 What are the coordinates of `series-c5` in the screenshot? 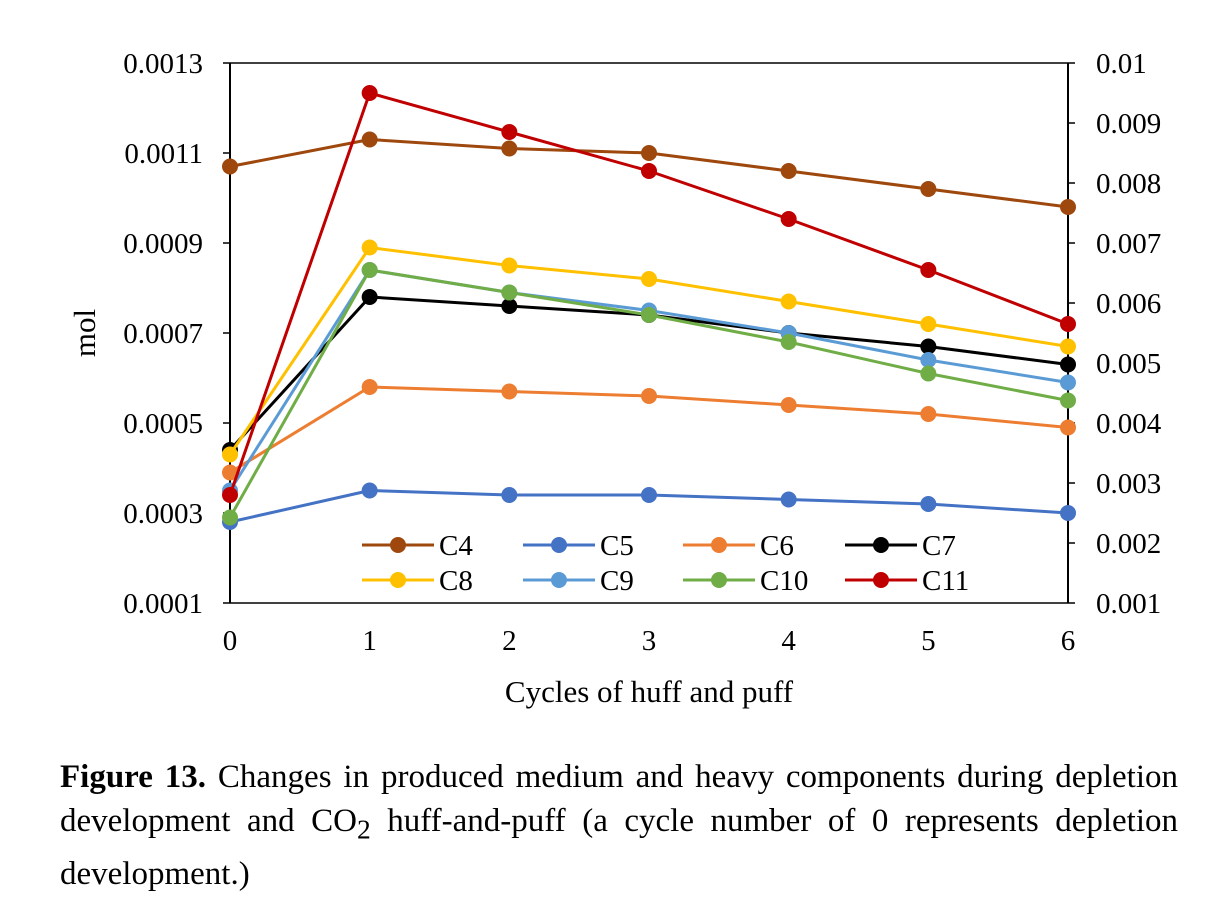 It's located at (649, 506).